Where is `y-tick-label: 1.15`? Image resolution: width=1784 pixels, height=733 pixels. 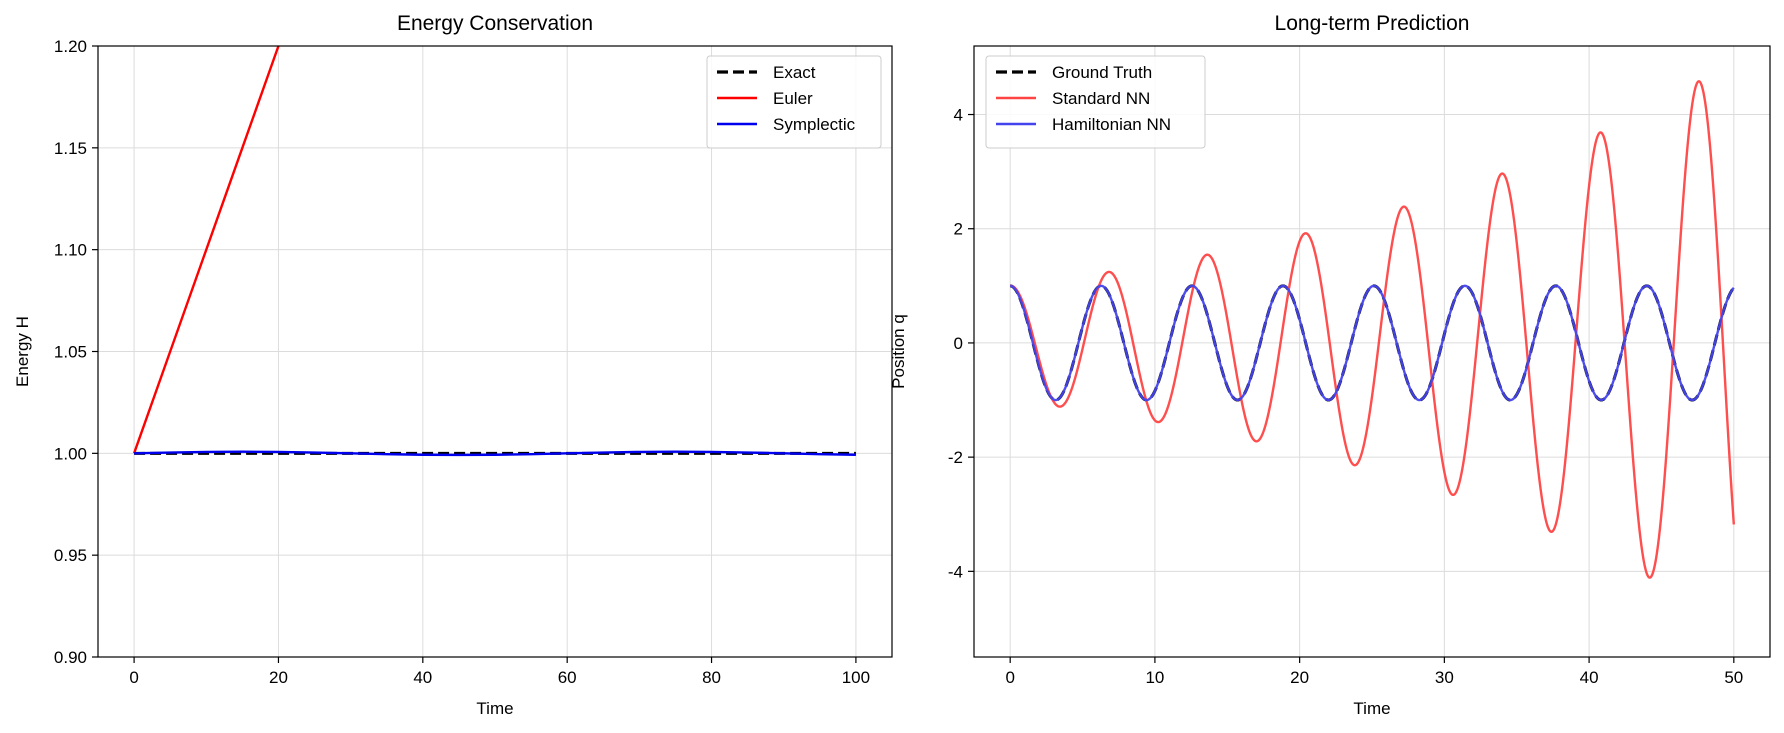
y-tick-label: 1.15 is located at coordinates (70, 148).